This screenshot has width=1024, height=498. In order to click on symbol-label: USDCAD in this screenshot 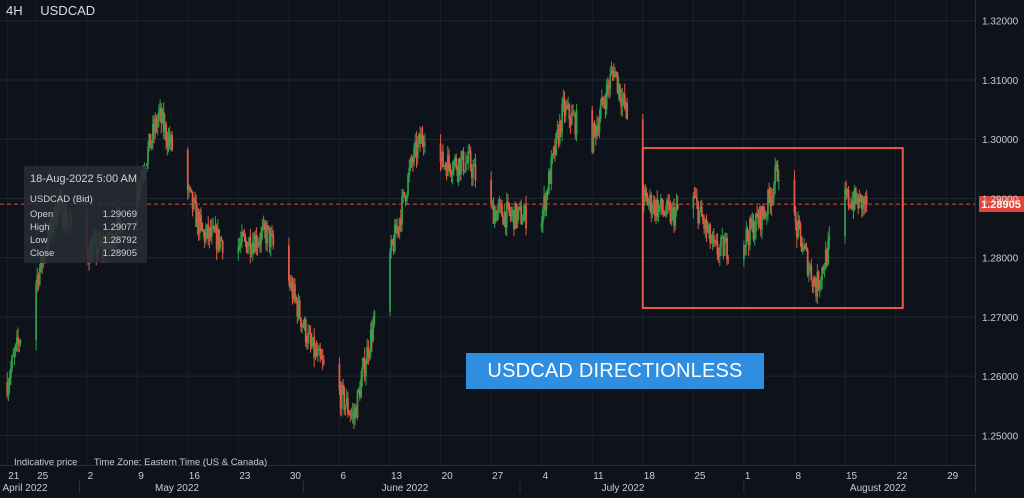, I will do `click(68, 10)`.